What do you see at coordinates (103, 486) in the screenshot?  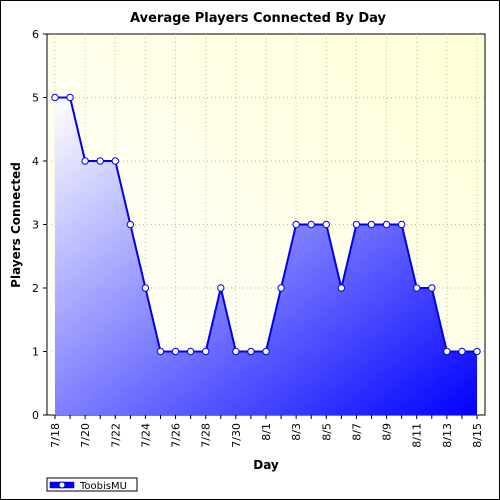 I see `legend-label-toobismu: ToobisMU` at bounding box center [103, 486].